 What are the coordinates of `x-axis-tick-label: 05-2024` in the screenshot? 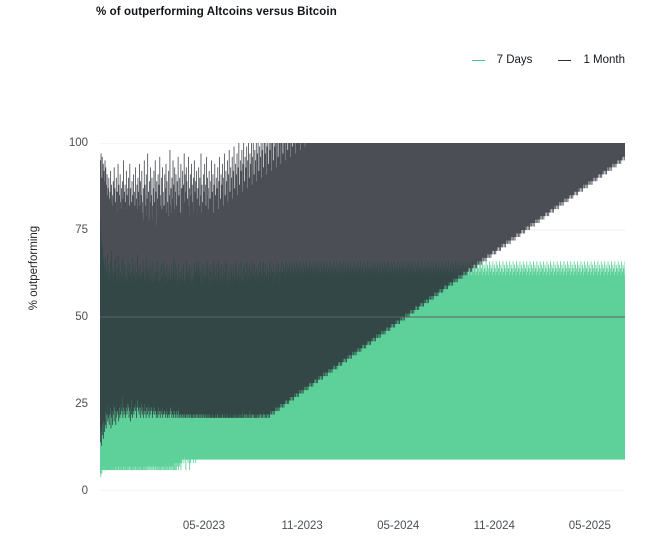 It's located at (398, 526).